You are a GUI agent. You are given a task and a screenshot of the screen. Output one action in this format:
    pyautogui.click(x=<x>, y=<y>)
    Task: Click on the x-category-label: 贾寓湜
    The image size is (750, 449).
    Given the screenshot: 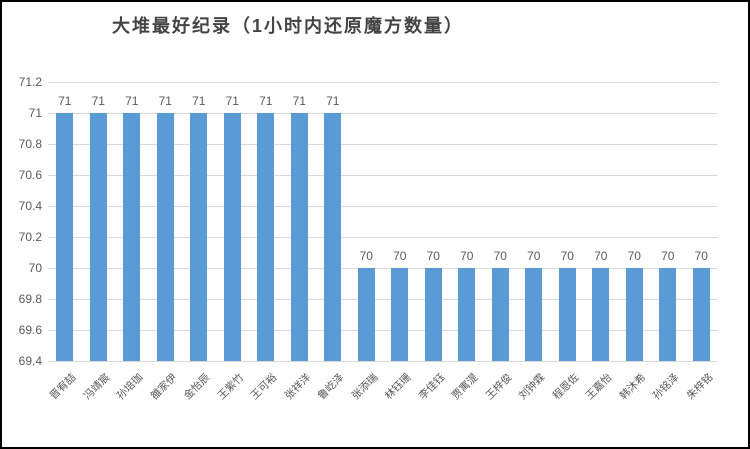 What is the action you would take?
    pyautogui.click(x=465, y=387)
    